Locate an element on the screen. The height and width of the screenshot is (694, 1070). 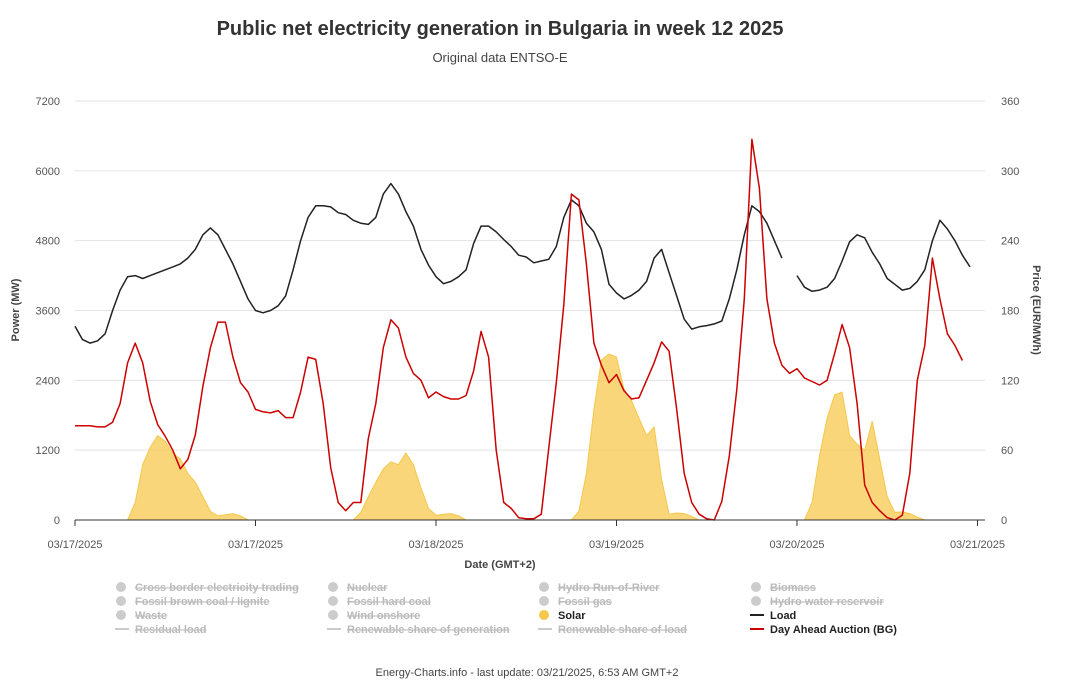
legend-label: Nuclear is located at coordinates (367, 588).